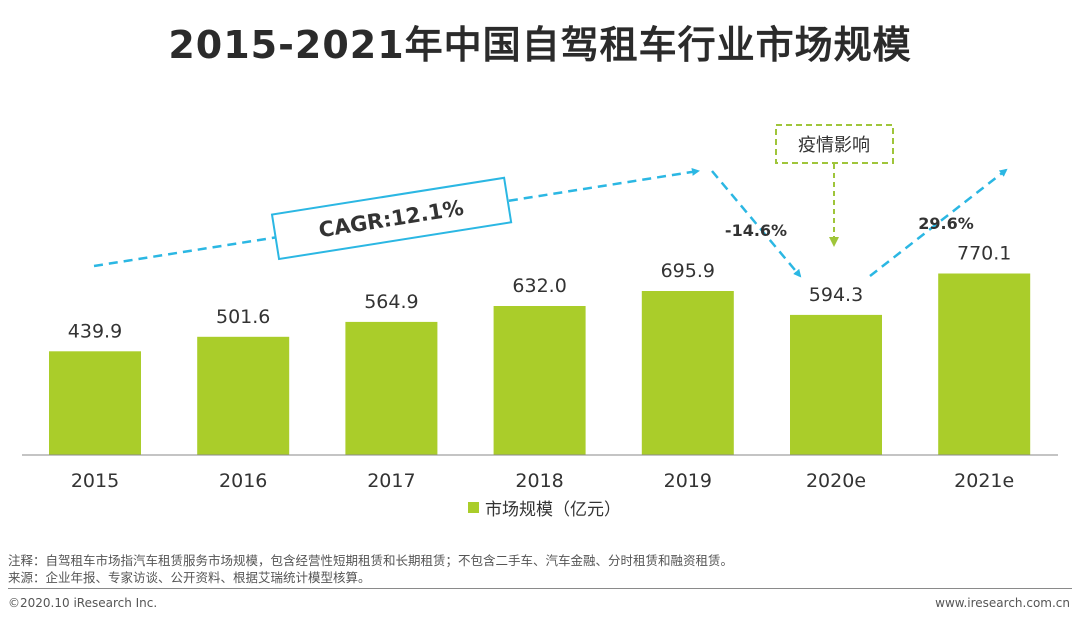 Image resolution: width=1080 pixels, height=622 pixels. What do you see at coordinates (553, 510) in the screenshot?
I see `legend-label: 市场规模（亿元）` at bounding box center [553, 510].